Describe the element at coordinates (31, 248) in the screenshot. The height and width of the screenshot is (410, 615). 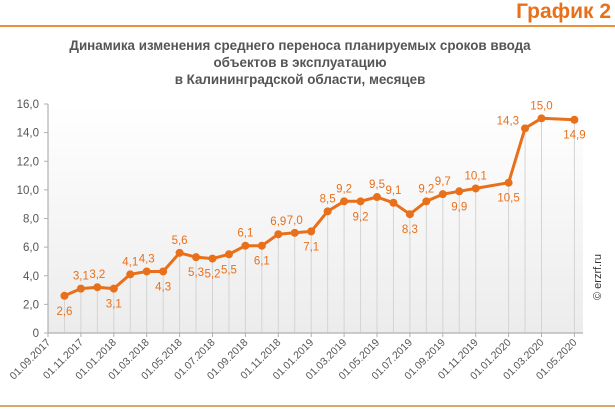
I see `y-tick-label: 6,0` at that location.